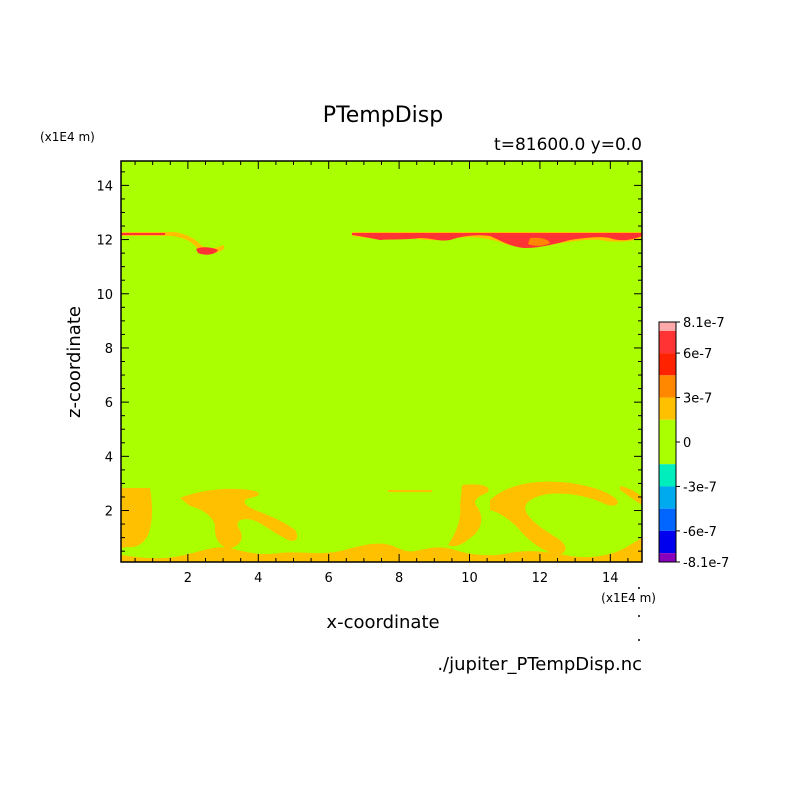 The image size is (804, 804). I want to click on contour-lower-floor, so click(381, 550).